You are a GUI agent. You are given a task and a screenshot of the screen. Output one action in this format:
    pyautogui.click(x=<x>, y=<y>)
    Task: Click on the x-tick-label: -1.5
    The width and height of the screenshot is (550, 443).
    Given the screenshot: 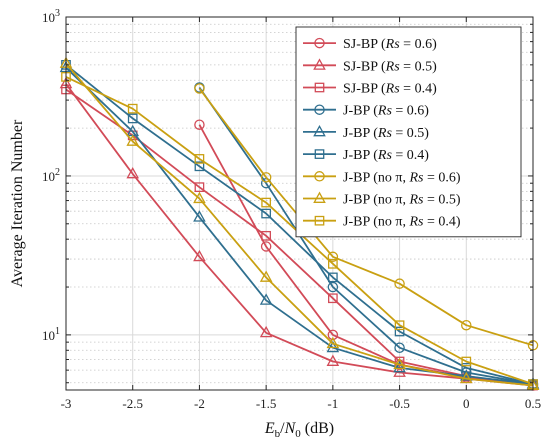 What is the action you would take?
    pyautogui.click(x=266, y=403)
    